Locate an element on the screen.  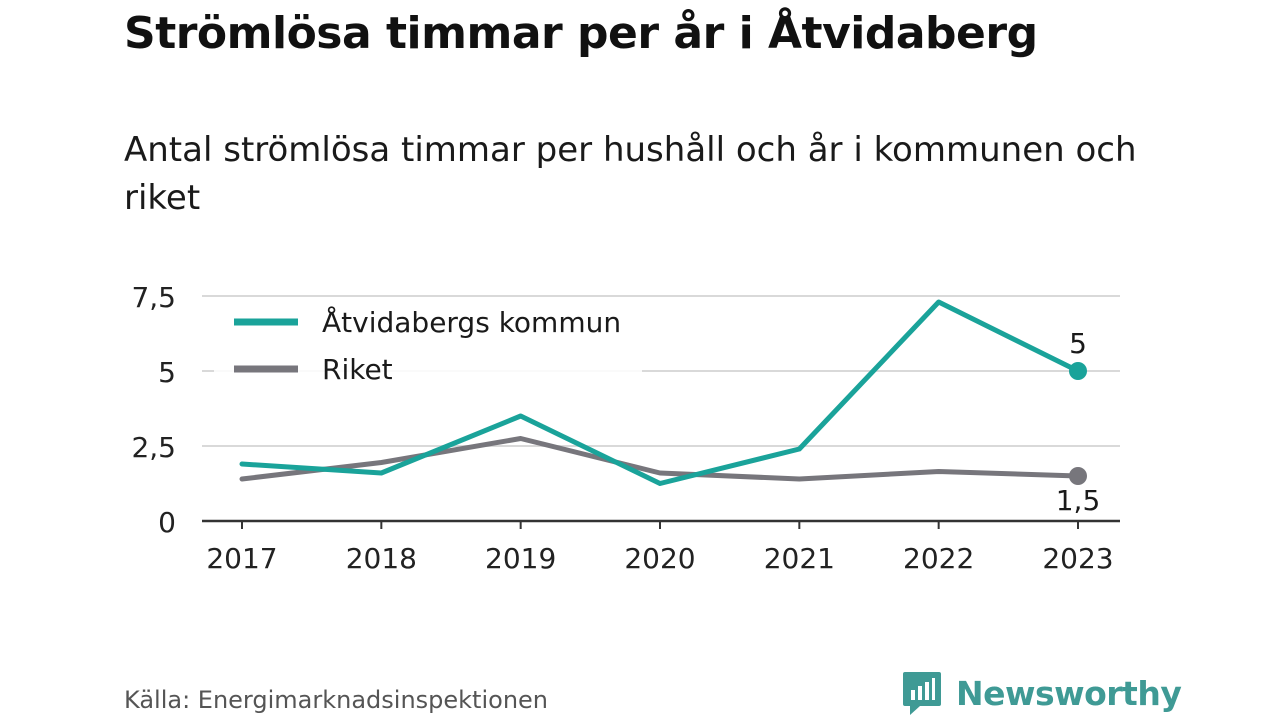
newsworthy-logo-icon is located at coordinates (922, 693).